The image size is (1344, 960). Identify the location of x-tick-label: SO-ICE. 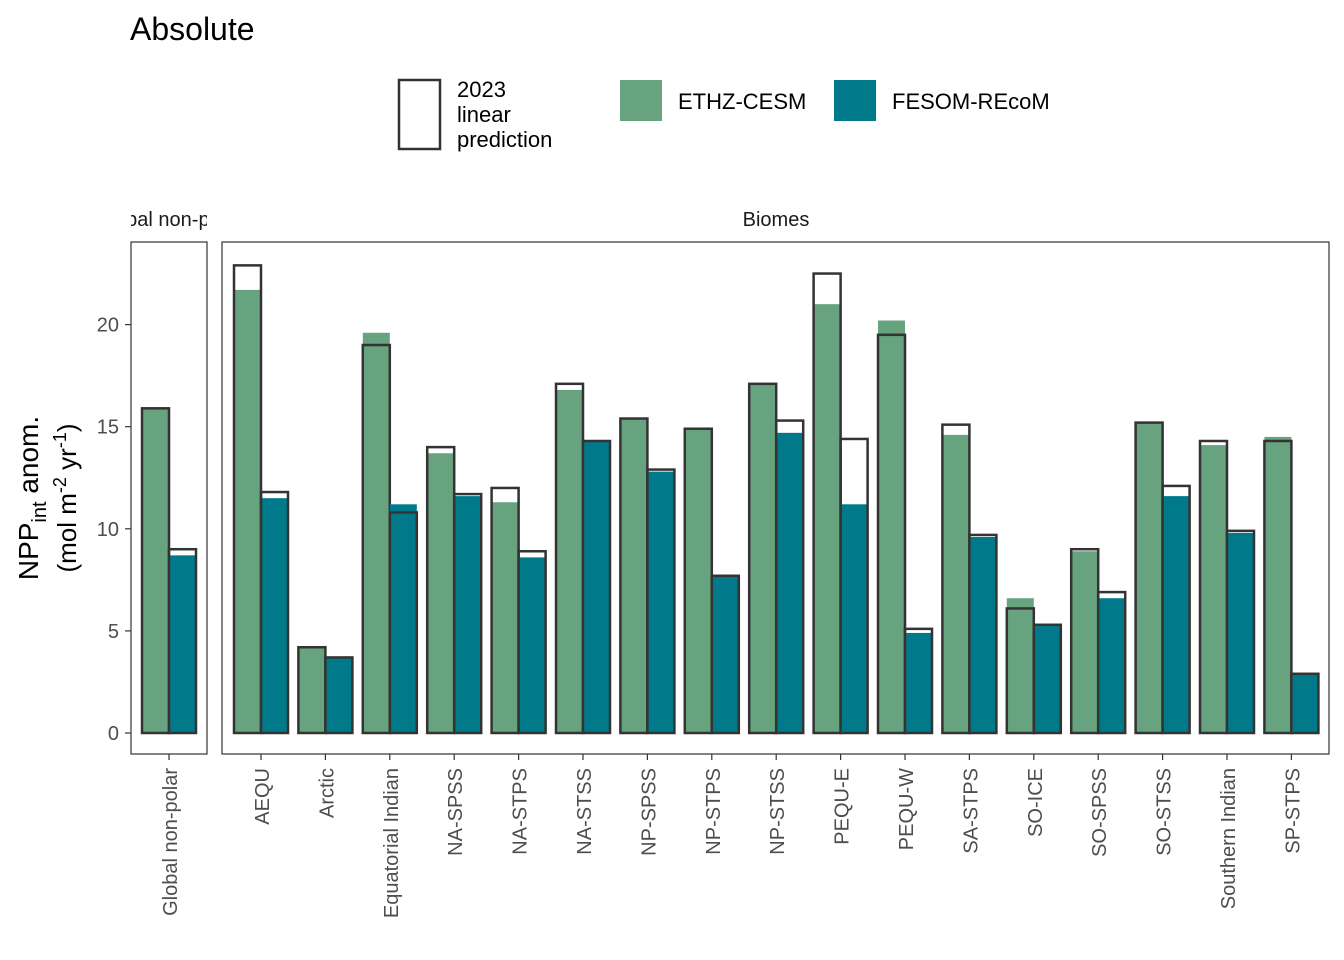
(1036, 802).